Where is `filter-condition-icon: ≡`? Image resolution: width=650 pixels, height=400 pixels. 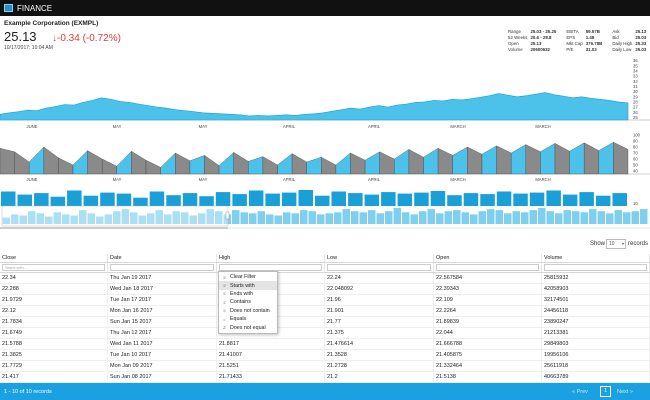 filter-condition-icon: ≡ is located at coordinates (224, 277).